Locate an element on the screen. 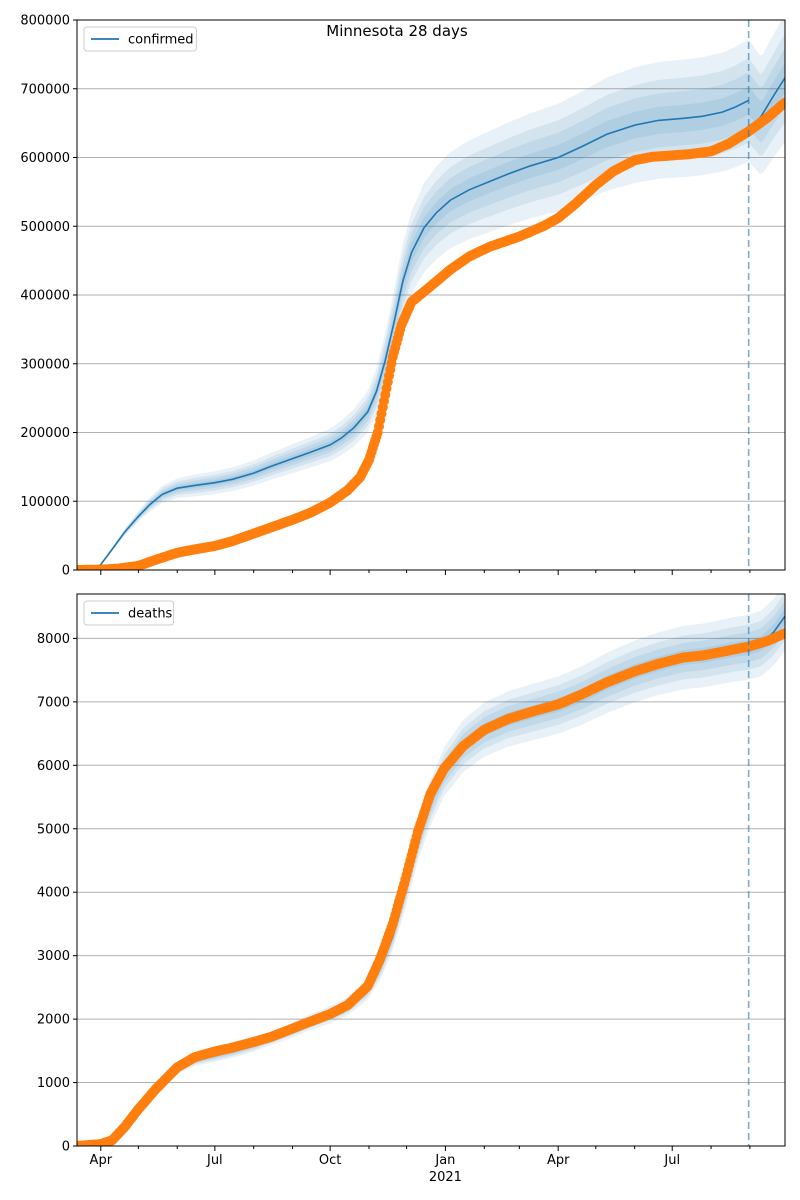  y-tick-label: 5000 is located at coordinates (53, 829).